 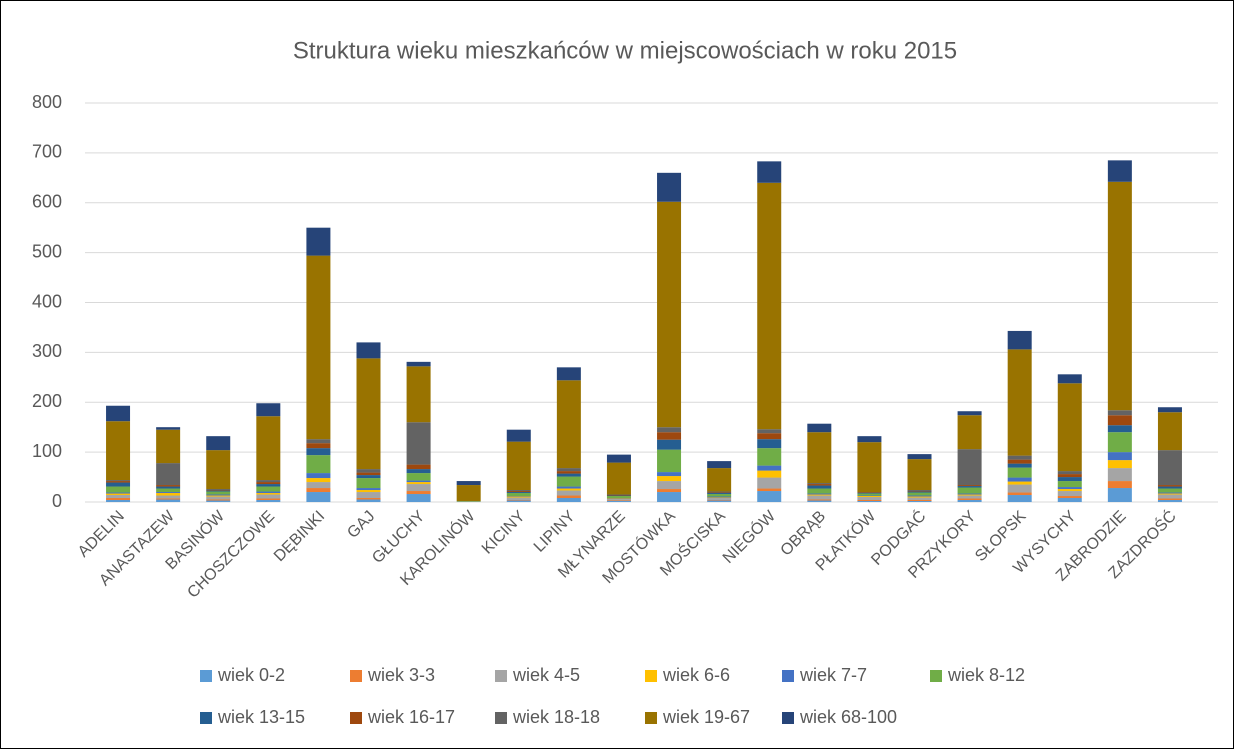 What do you see at coordinates (848, 717) in the screenshot?
I see `legend-label: wiek 68-100` at bounding box center [848, 717].